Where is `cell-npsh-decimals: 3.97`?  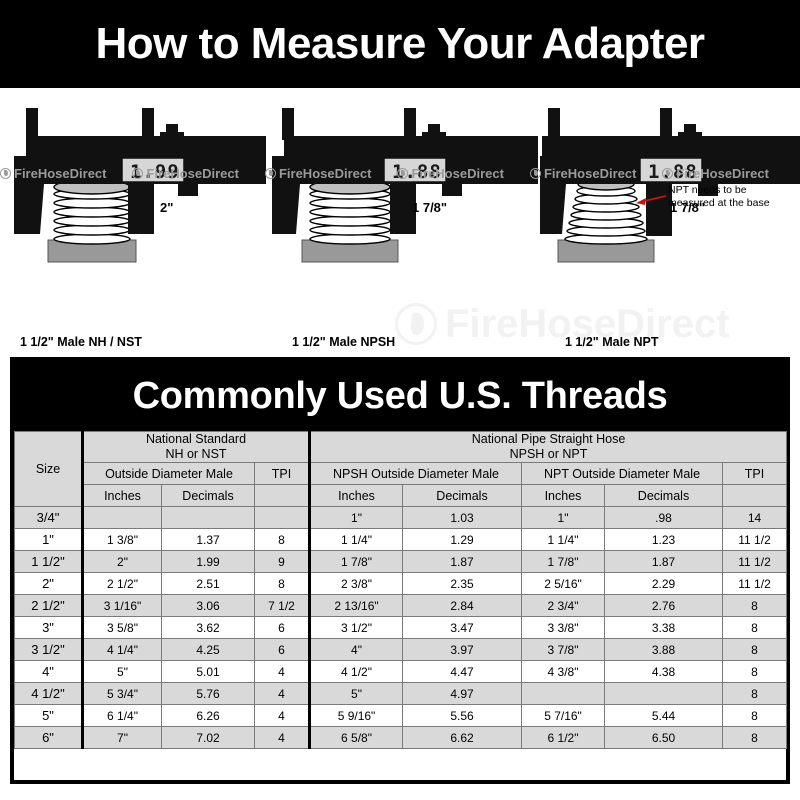 cell-npsh-decimals: 3.97 is located at coordinates (462, 649).